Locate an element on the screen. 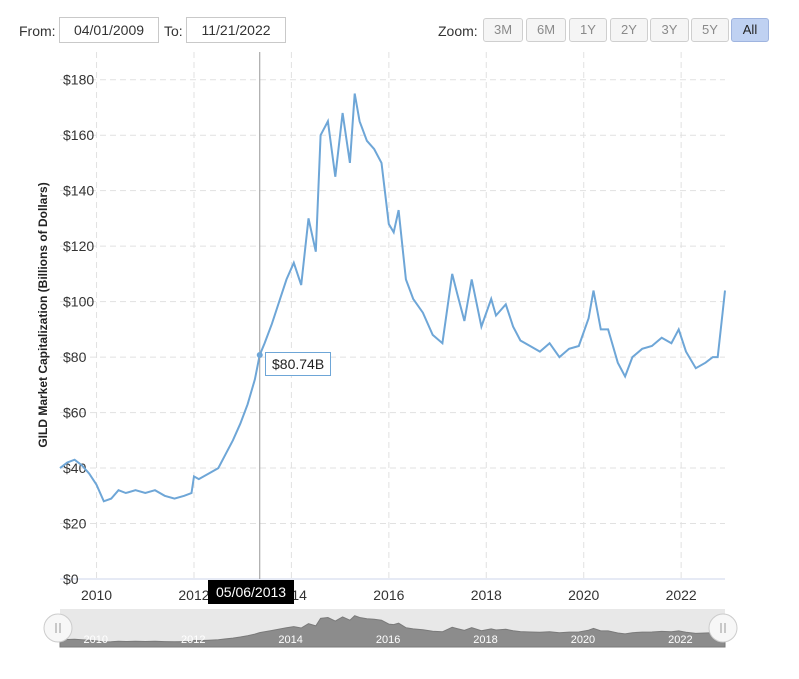  to-label: To: is located at coordinates (173, 31).